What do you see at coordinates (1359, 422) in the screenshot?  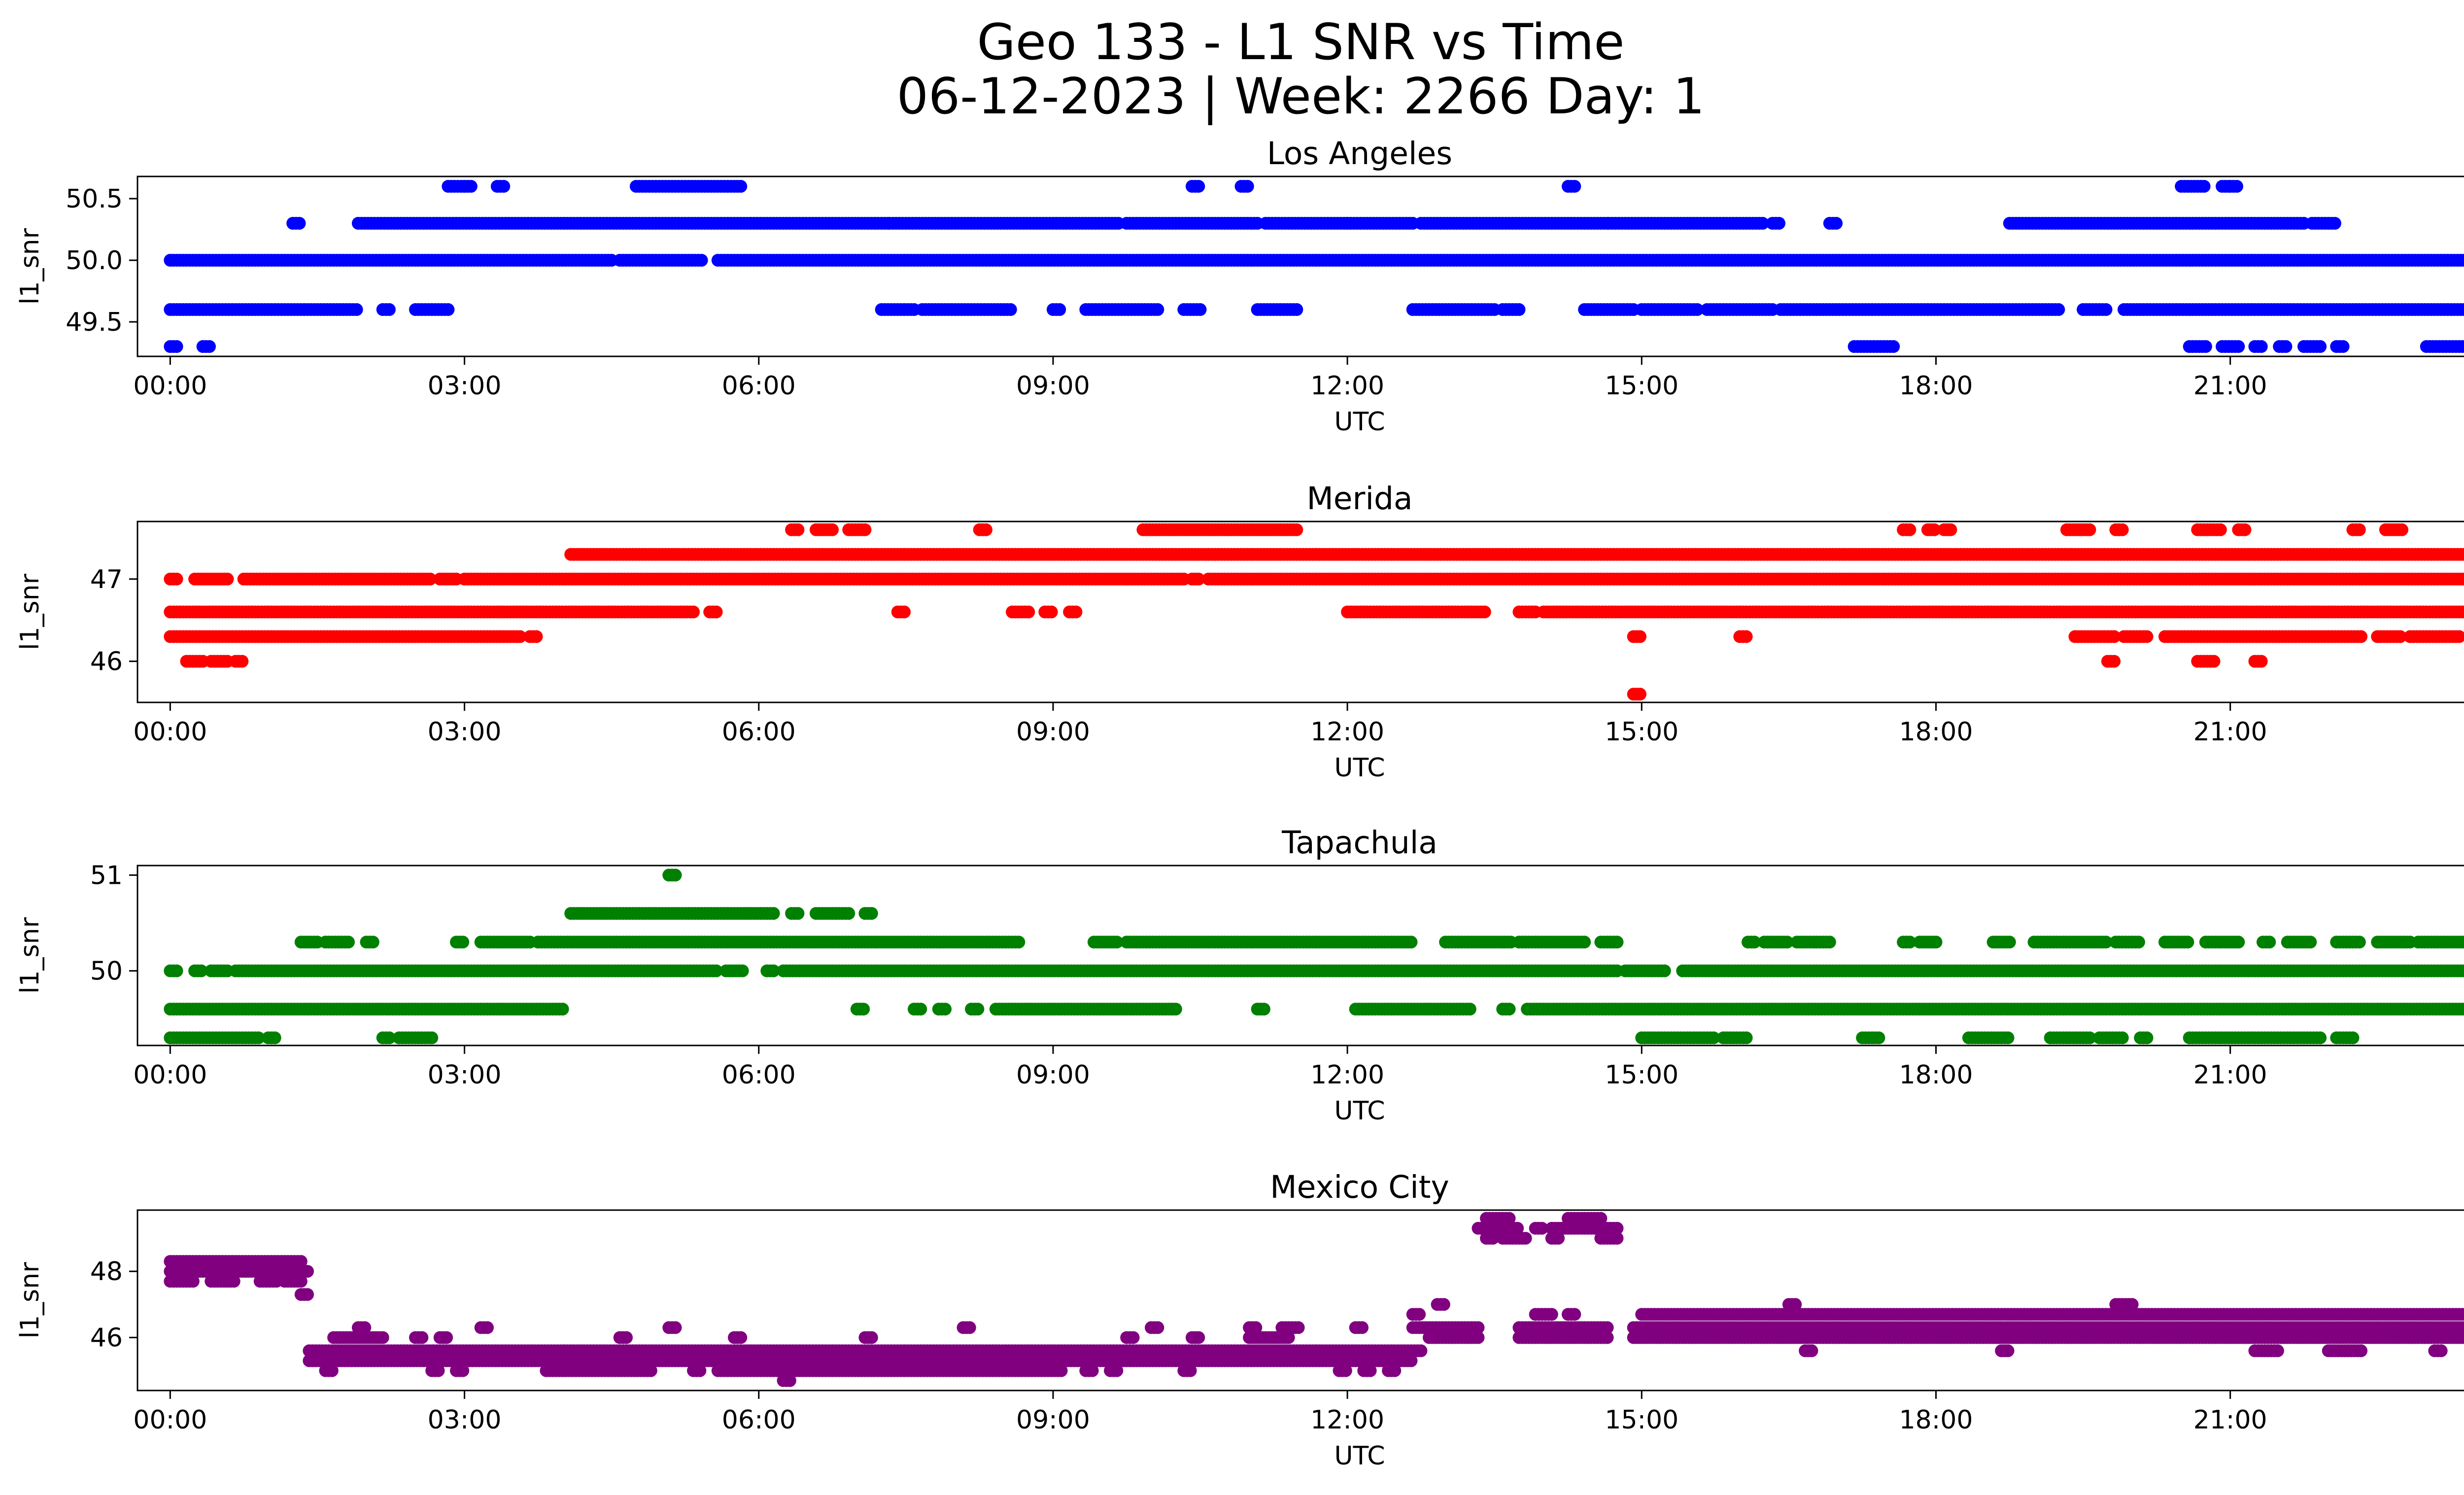 I see `los-angeles-x-axis-label: UTC` at bounding box center [1359, 422].